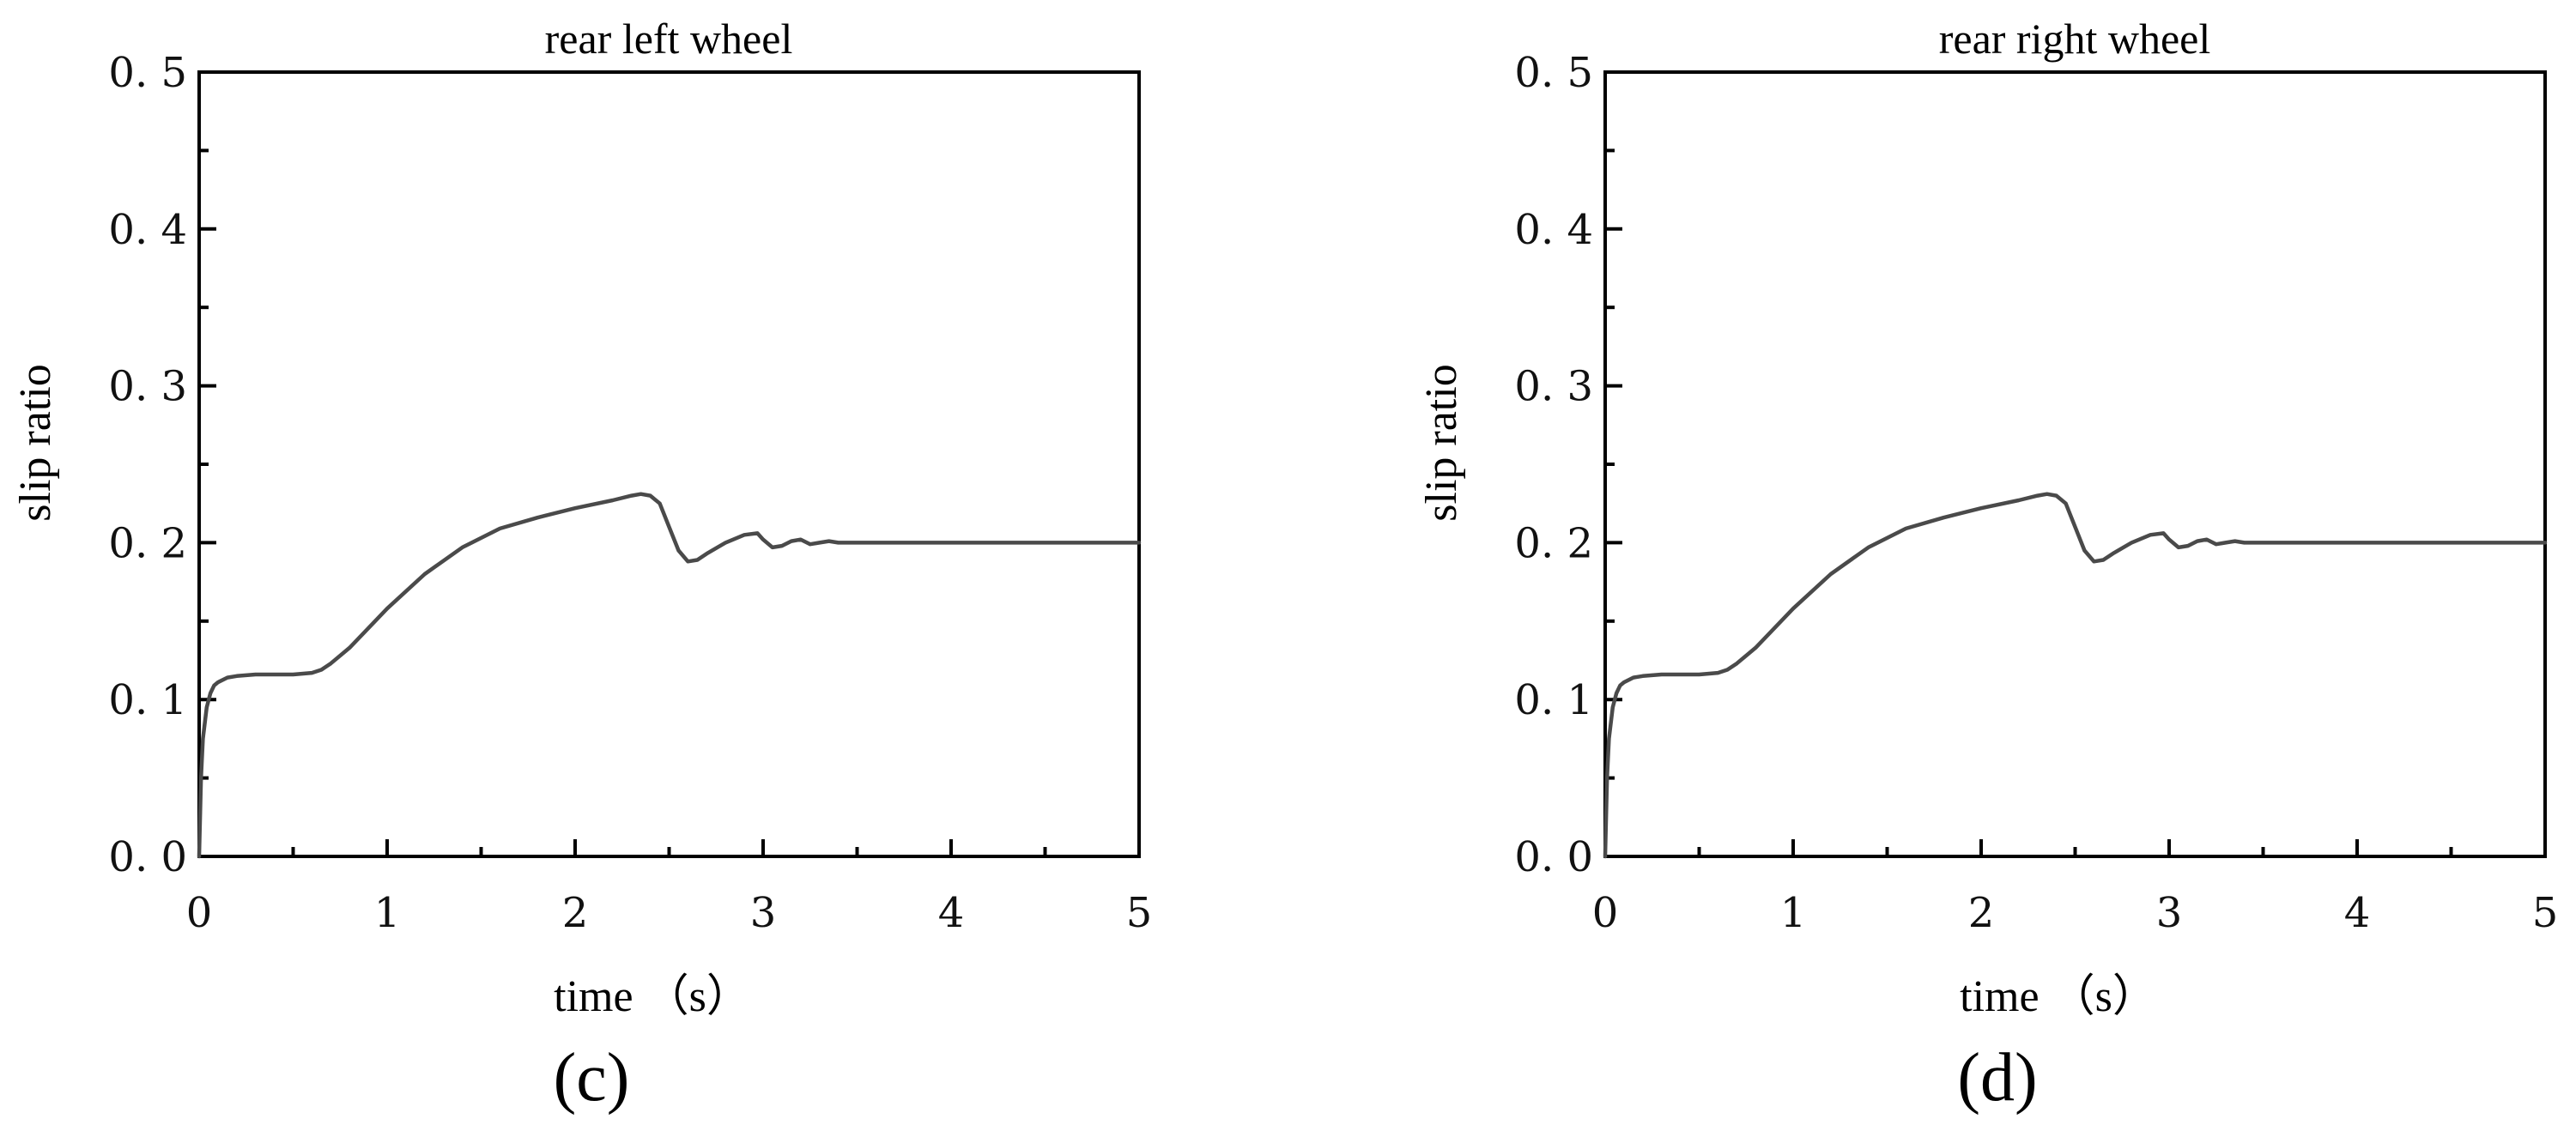  What do you see at coordinates (1997, 1078) in the screenshot?
I see `panel-label: (d)` at bounding box center [1997, 1078].